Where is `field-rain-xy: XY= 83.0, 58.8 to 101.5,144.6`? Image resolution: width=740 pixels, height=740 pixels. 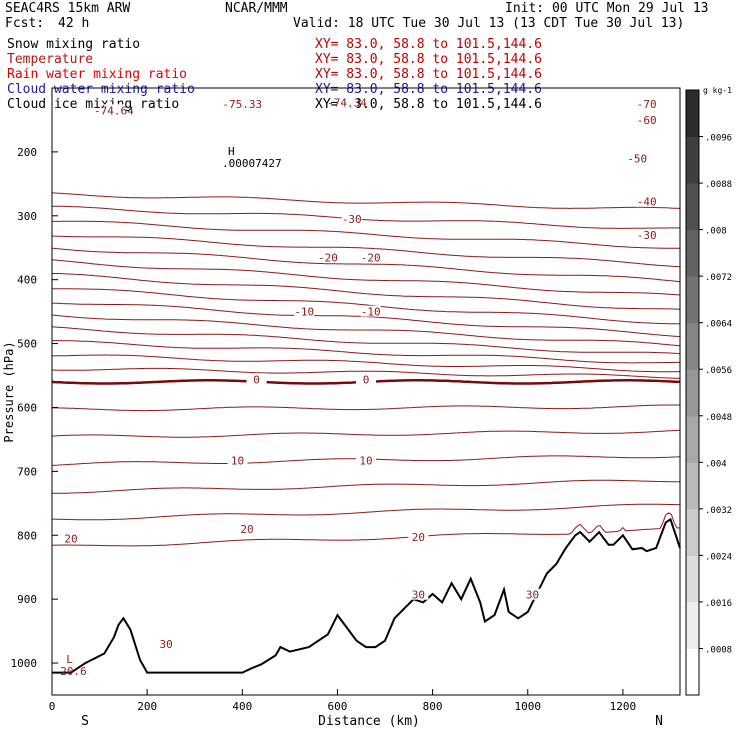 field-rain-xy: XY= 83.0, 58.8 to 101.5,144.6 is located at coordinates (428, 74).